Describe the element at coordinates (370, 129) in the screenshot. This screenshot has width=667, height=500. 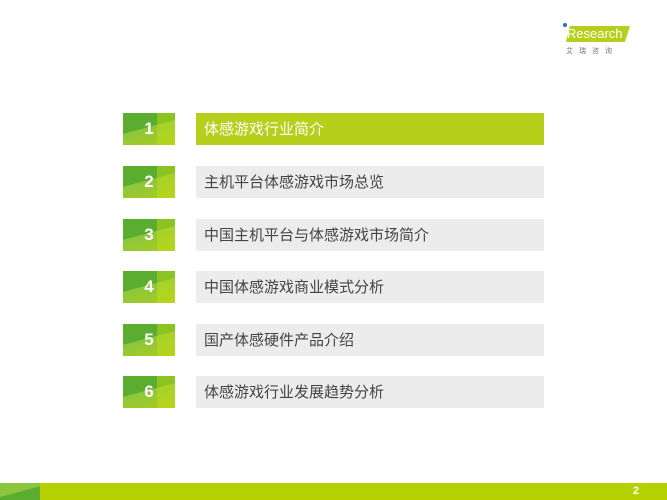
I see `toc-title: 体感游戏行业简介` at that location.